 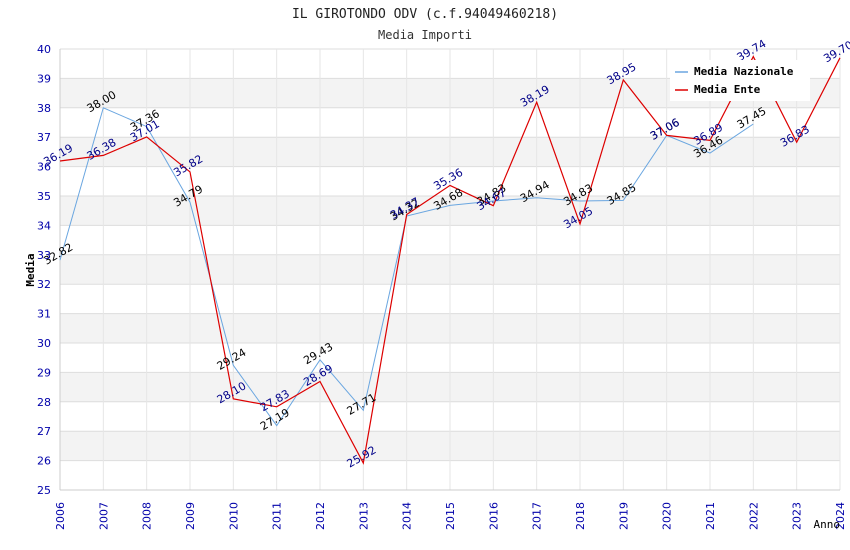 What do you see at coordinates (44, 137) in the screenshot?
I see `y-tick-label: 37` at bounding box center [44, 137].